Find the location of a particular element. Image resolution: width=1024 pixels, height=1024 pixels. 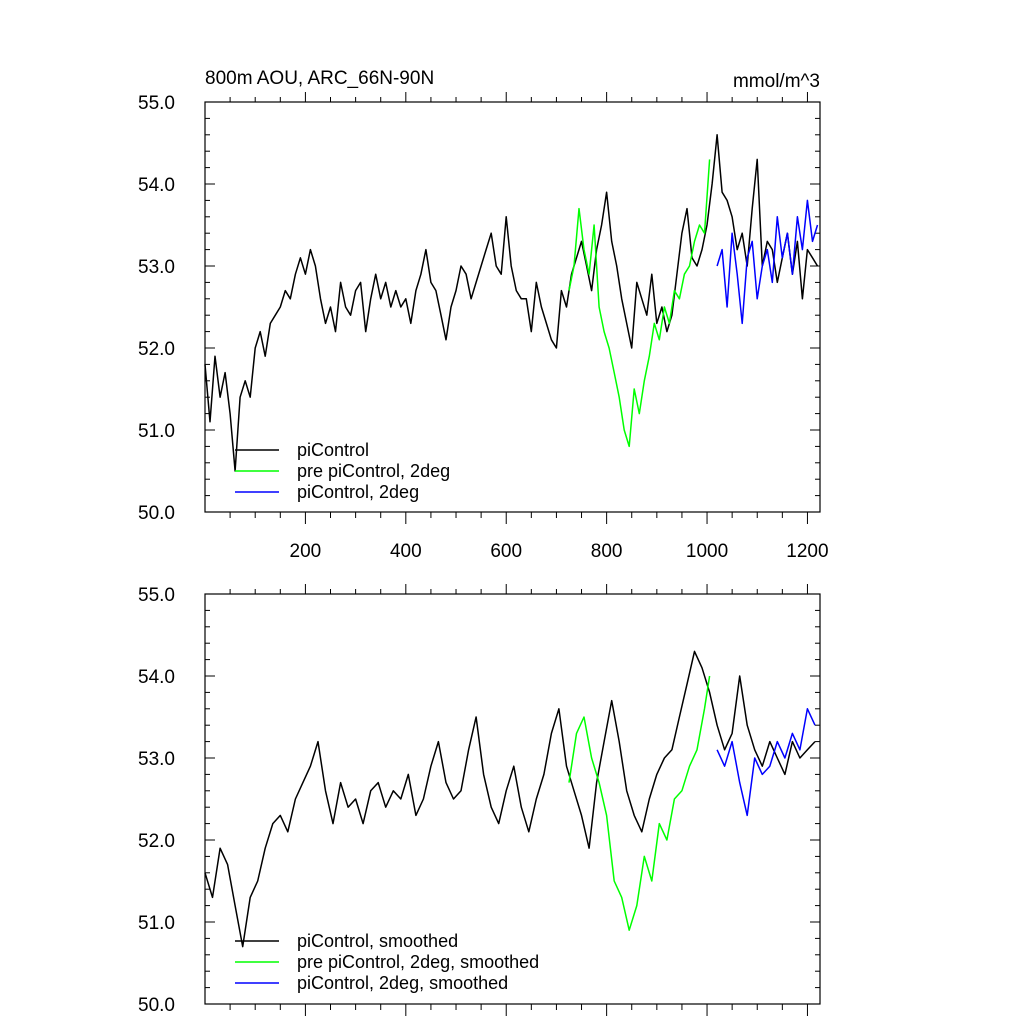

bottom-ytick-label: 51.0 is located at coordinates (156, 923).